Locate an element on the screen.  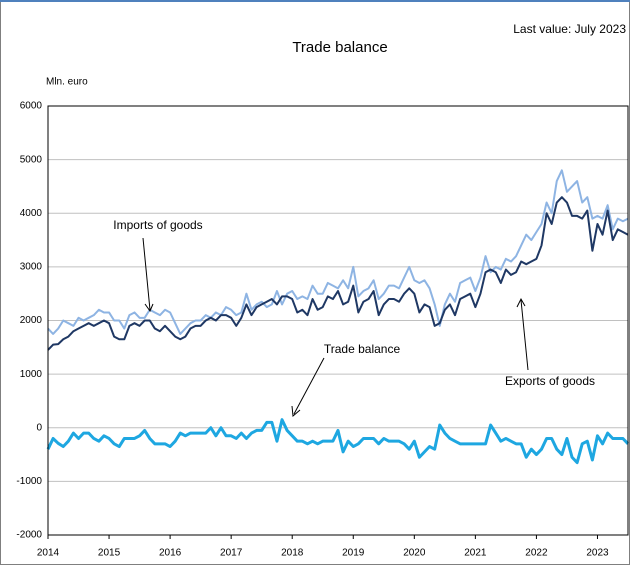
annotation: Exports of goods is located at coordinates (550, 381).